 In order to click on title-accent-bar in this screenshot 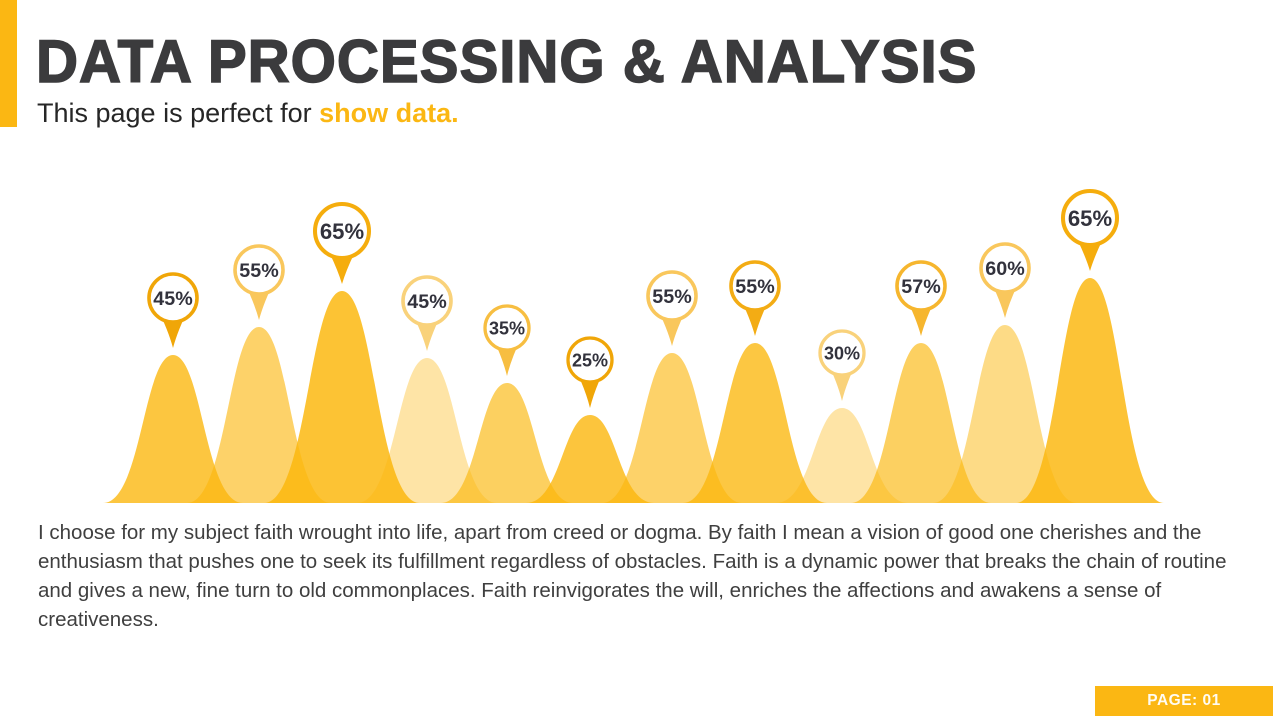, I will do `click(8, 63)`.